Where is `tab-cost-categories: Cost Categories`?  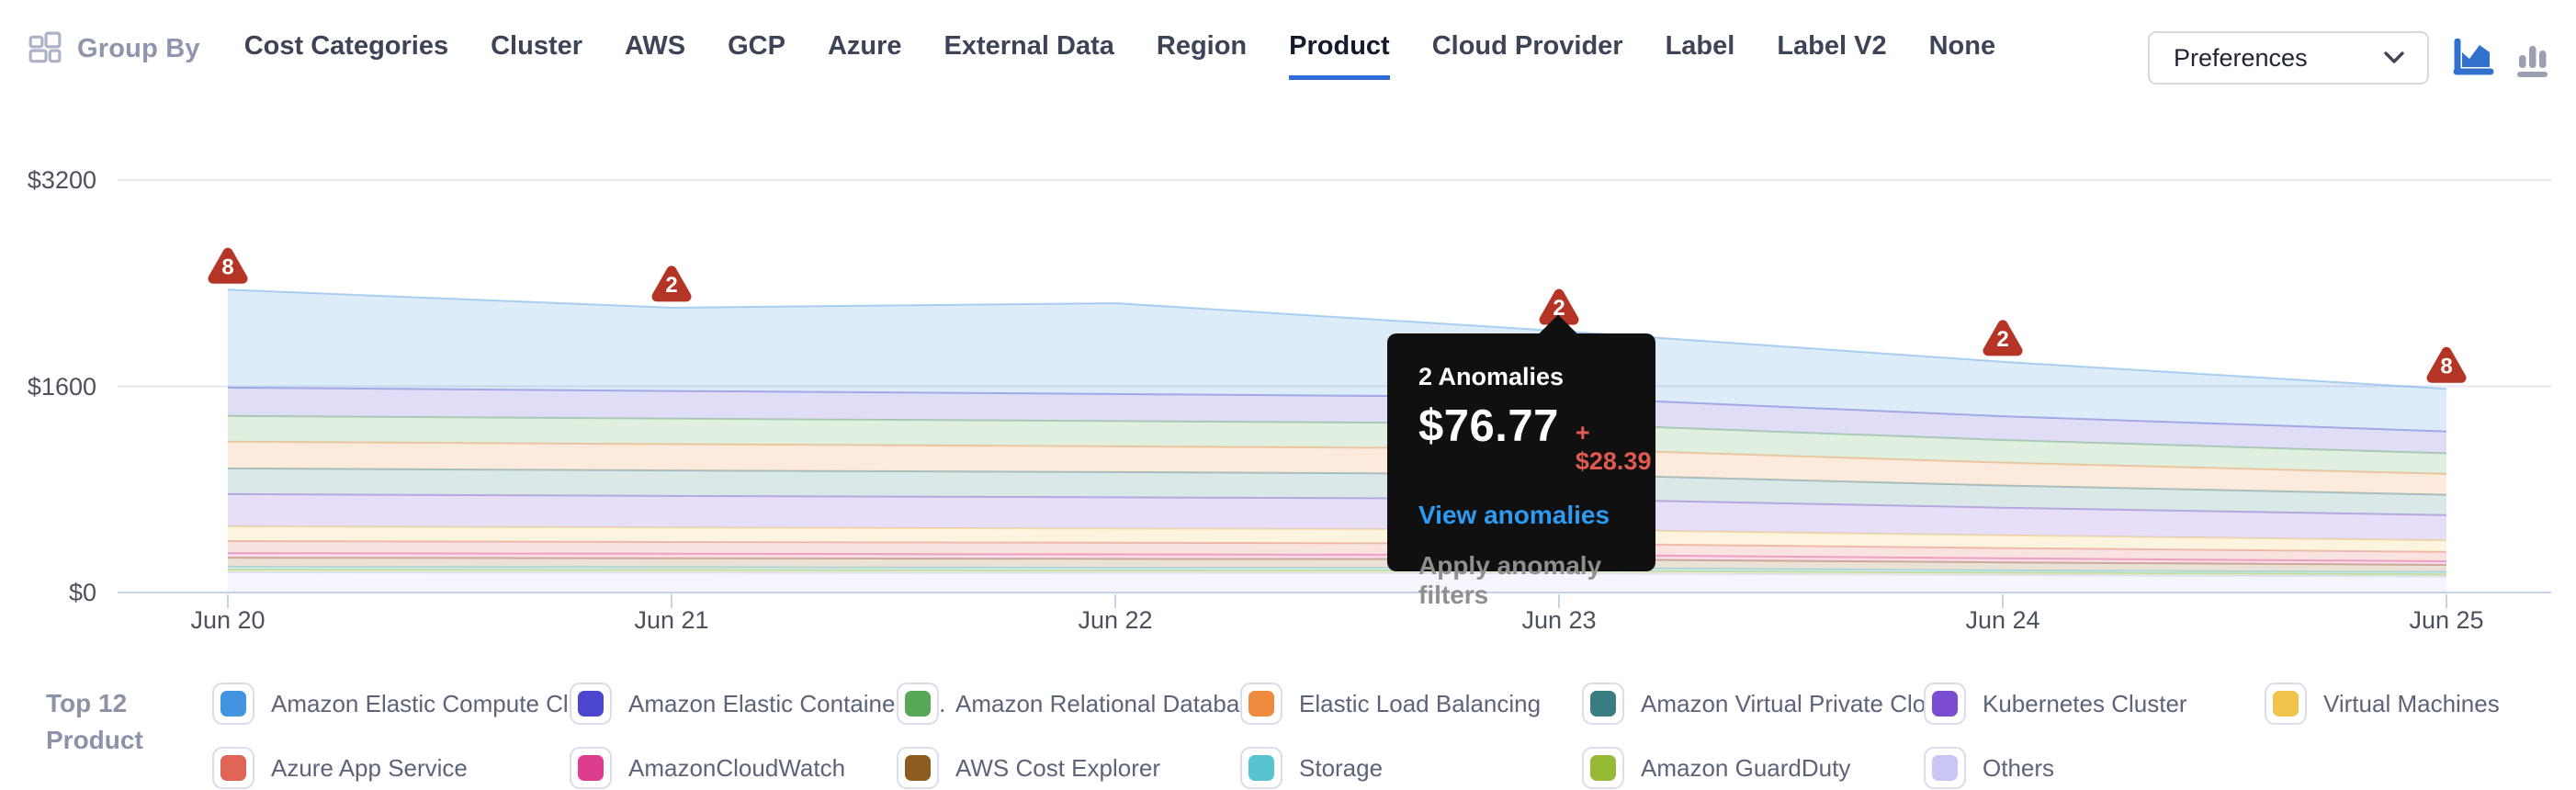 tab-cost-categories: Cost Categories is located at coordinates (346, 46).